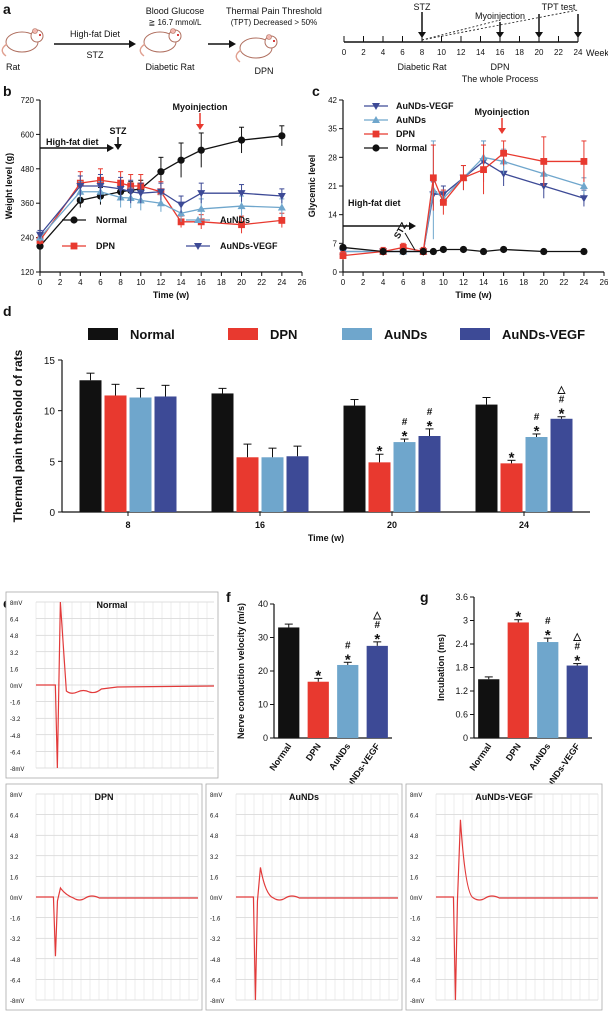 The height and width of the screenshot is (1015, 608). Describe the element at coordinates (500, 79) in the screenshot. I see `timeline-whole-process: The whole Process` at that location.